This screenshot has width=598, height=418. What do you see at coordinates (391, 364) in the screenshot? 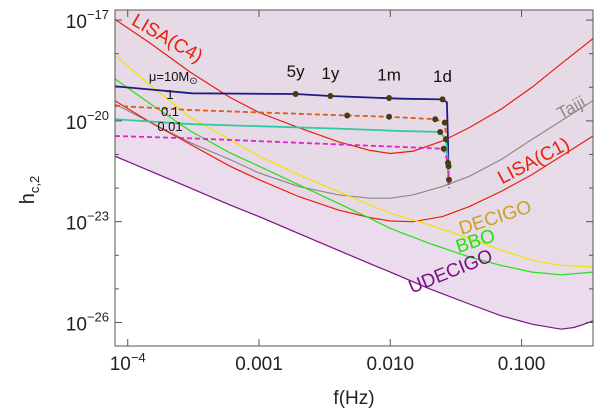
I see `x-tick-label: 0.010` at bounding box center [391, 364].